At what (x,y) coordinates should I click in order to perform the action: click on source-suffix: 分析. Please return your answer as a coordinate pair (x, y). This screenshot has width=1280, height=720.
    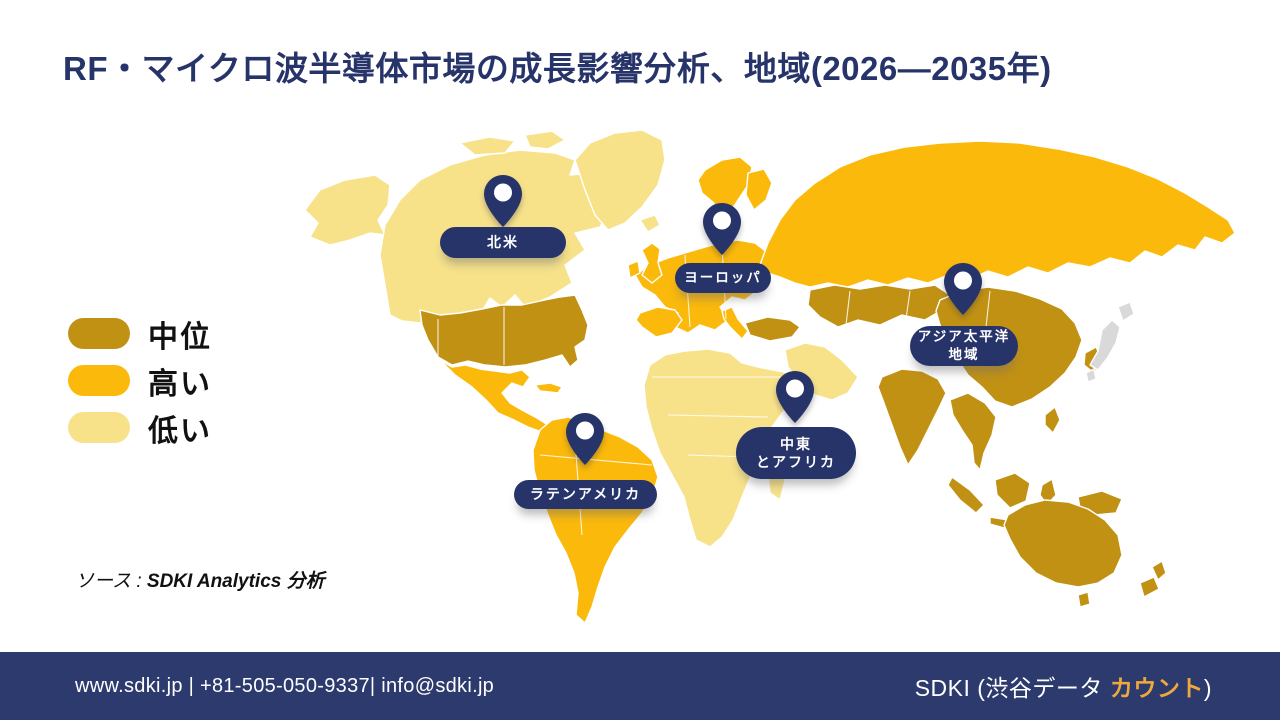
    Looking at the image, I should click on (303, 581).